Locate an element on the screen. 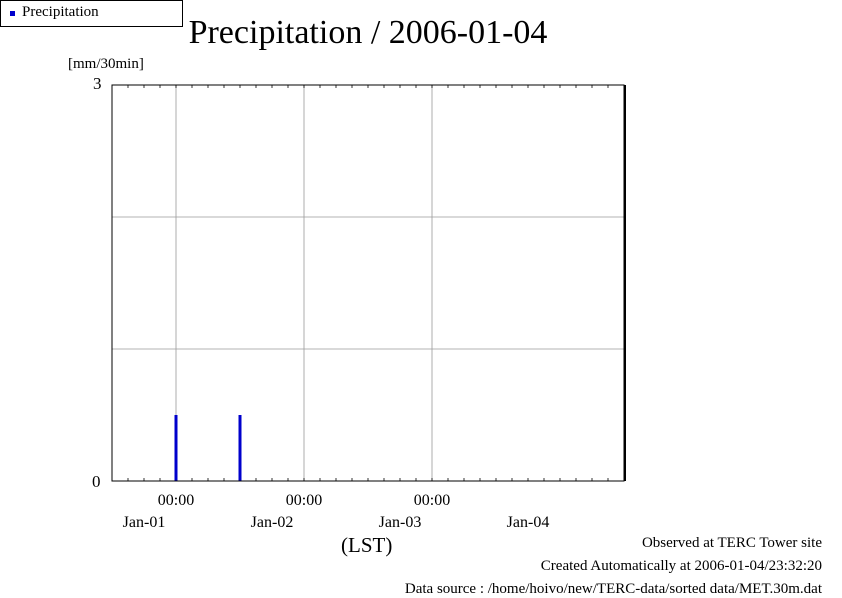  x-date-label: Jan-03 is located at coordinates (400, 522).